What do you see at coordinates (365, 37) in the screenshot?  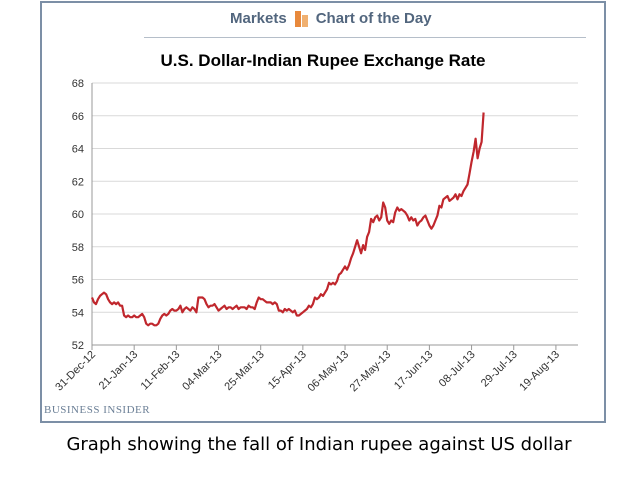 I see `header-divider` at bounding box center [365, 37].